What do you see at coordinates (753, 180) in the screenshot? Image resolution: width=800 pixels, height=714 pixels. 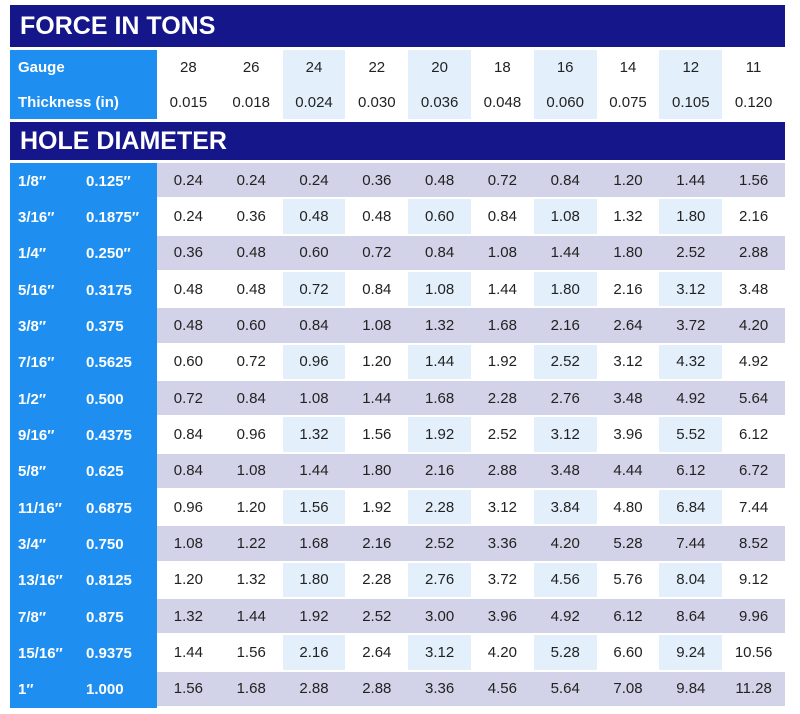 I see `value-cell: 1.56` at bounding box center [753, 180].